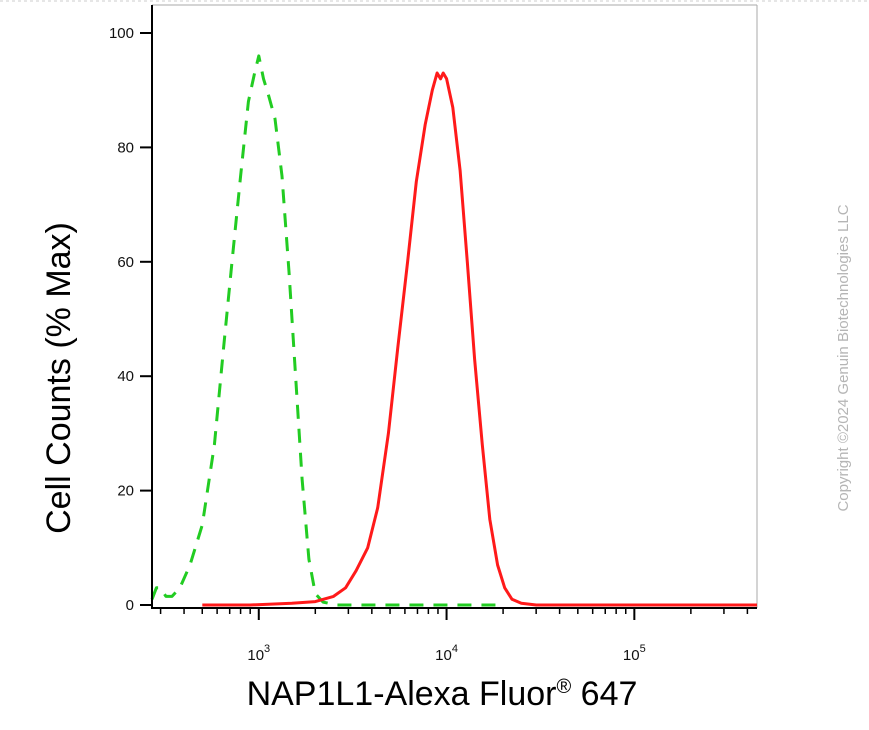 The height and width of the screenshot is (730, 869). What do you see at coordinates (402, 694) in the screenshot?
I see `x-axis-title-main: NAP1L1-Alexa Fluor` at bounding box center [402, 694].